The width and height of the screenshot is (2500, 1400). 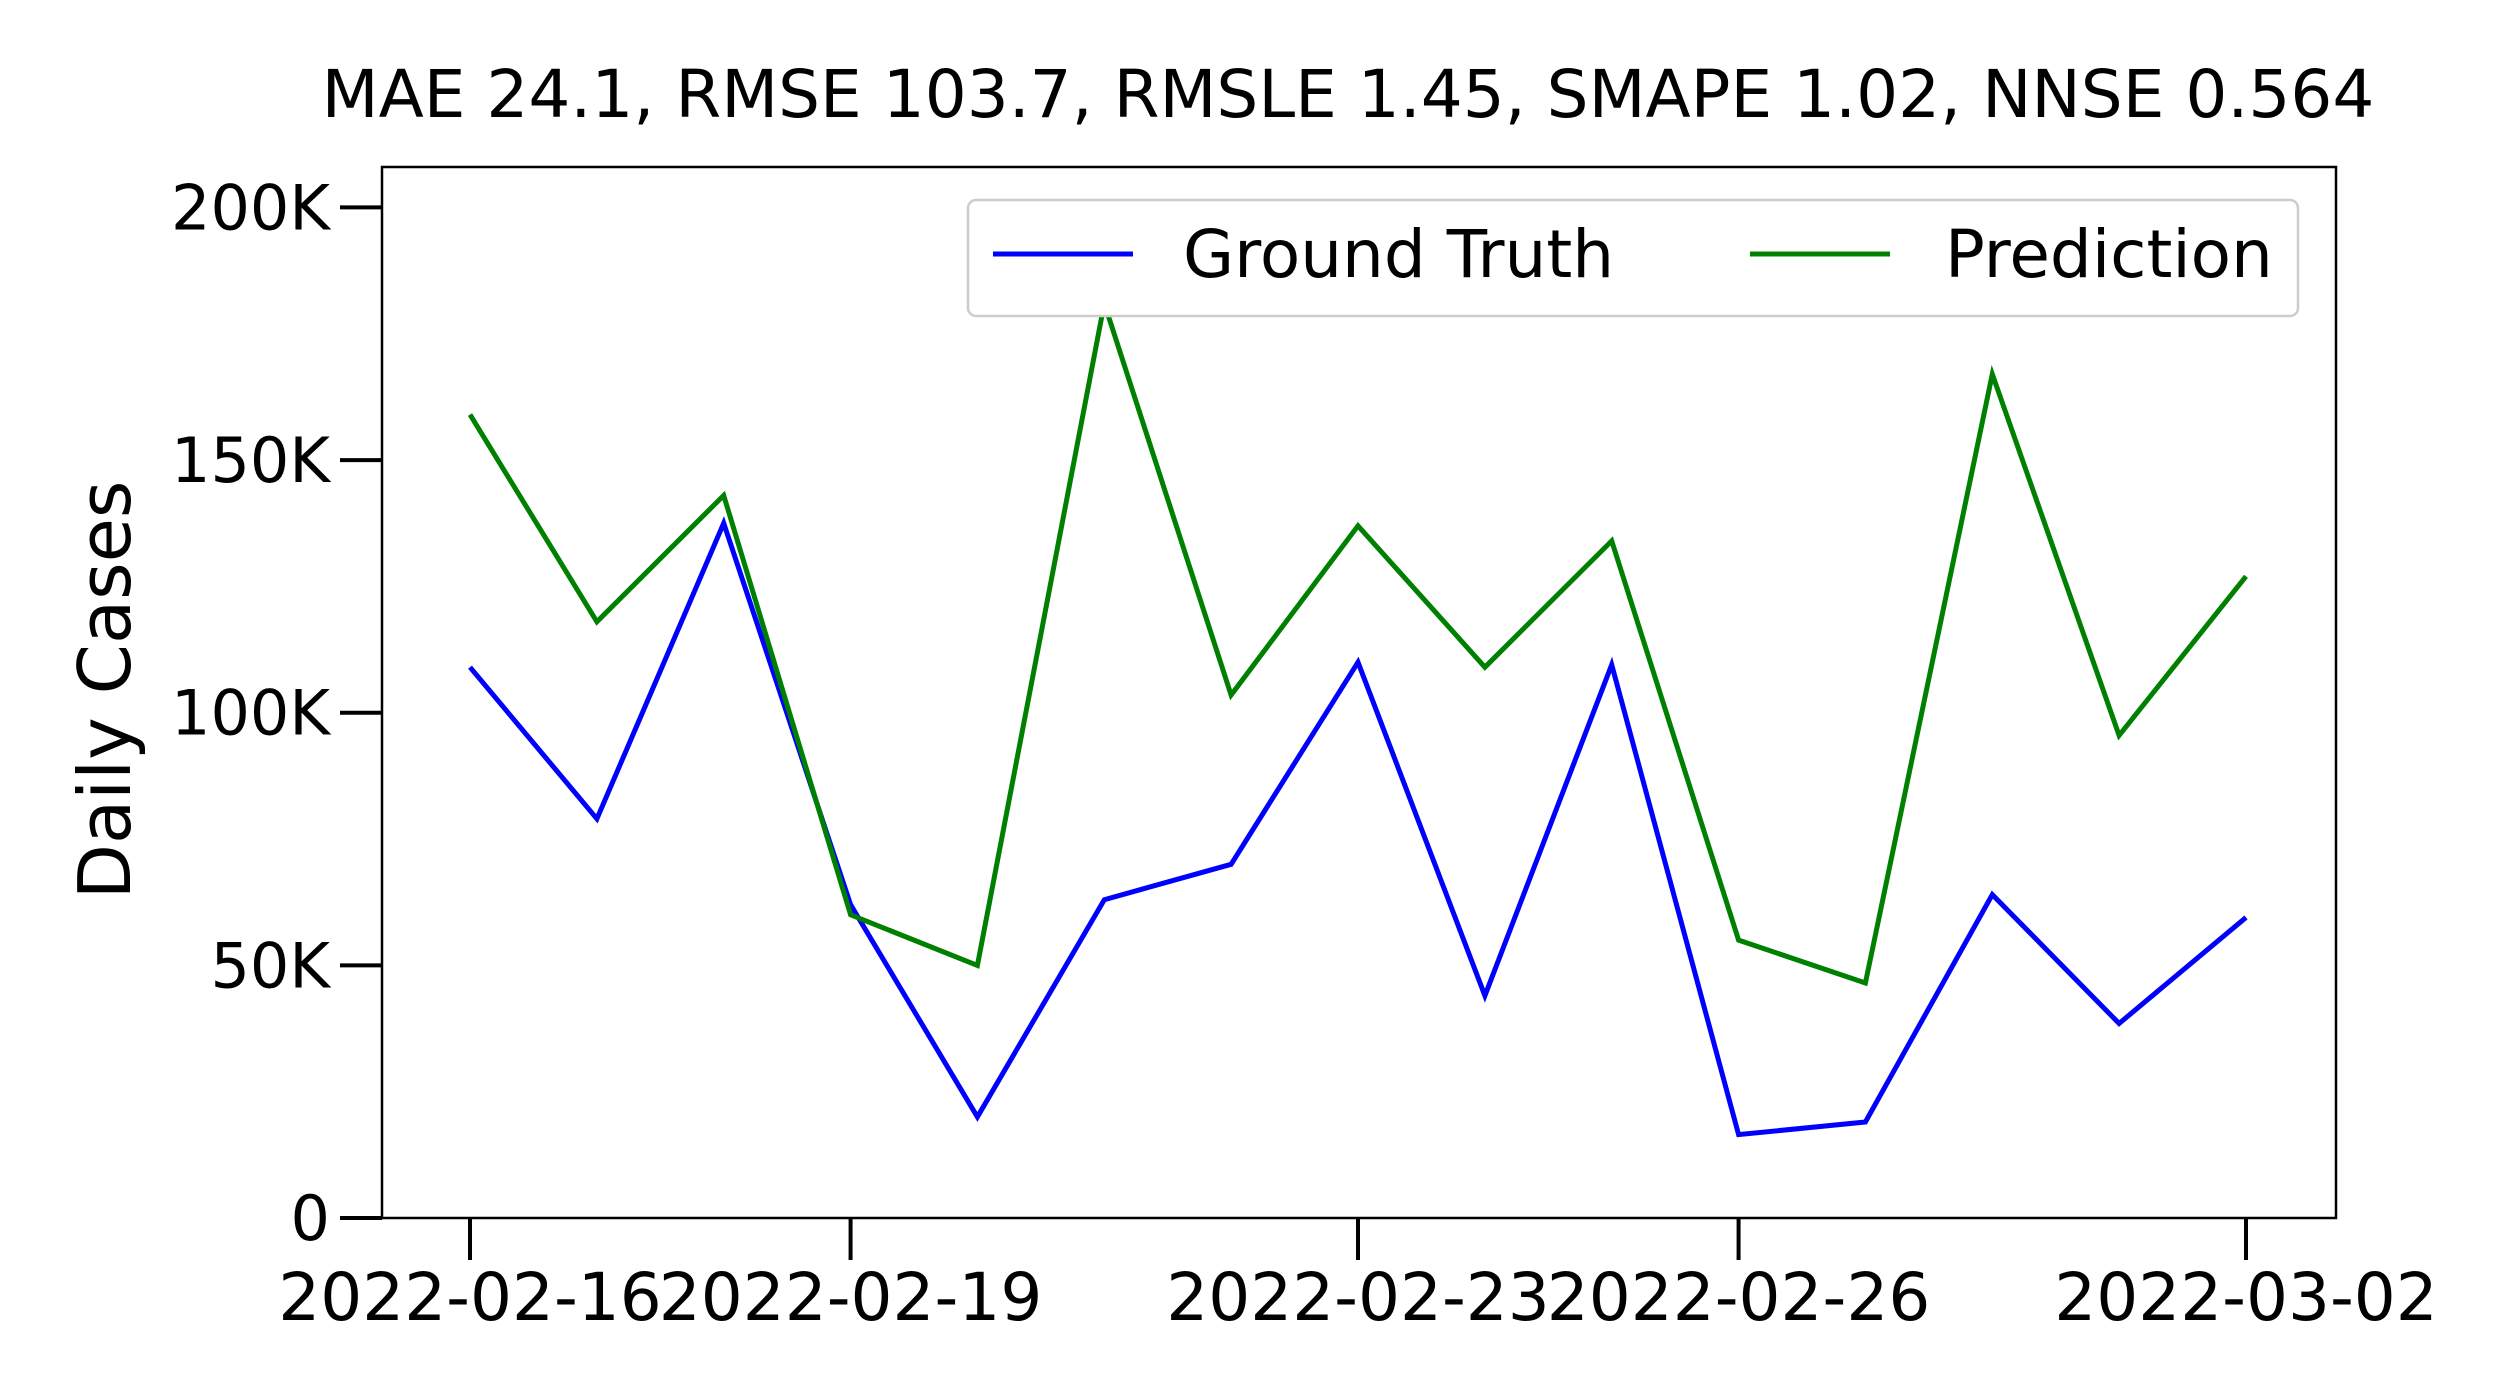 What do you see at coordinates (251, 460) in the screenshot?
I see `y-tick-label: 150K` at bounding box center [251, 460].